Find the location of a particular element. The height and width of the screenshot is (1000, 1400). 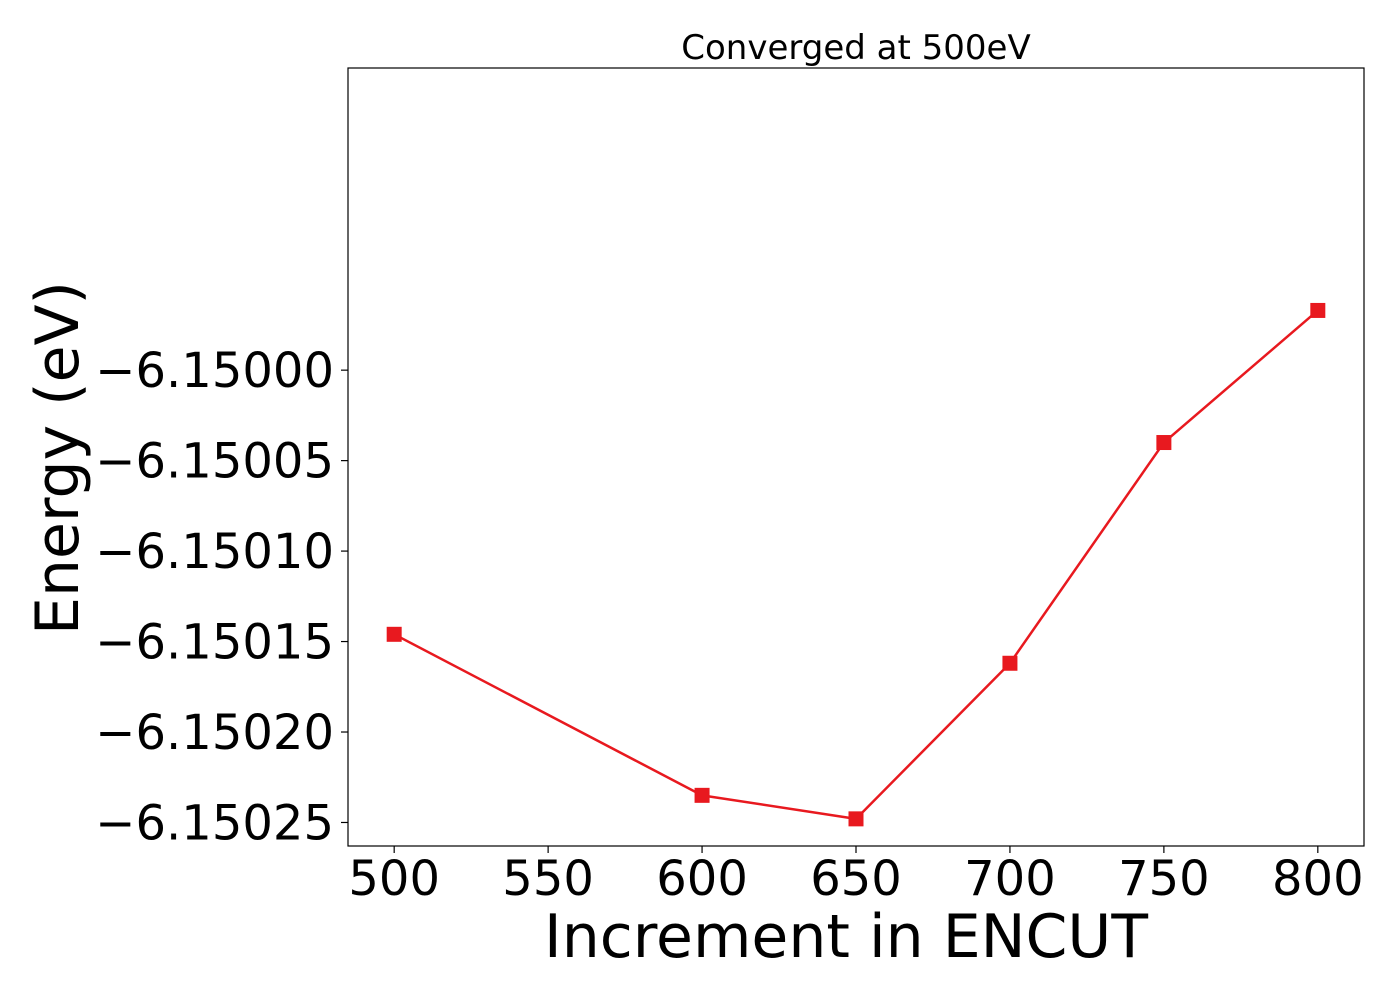

y-tick-label: −6.15005 is located at coordinates (214, 462).